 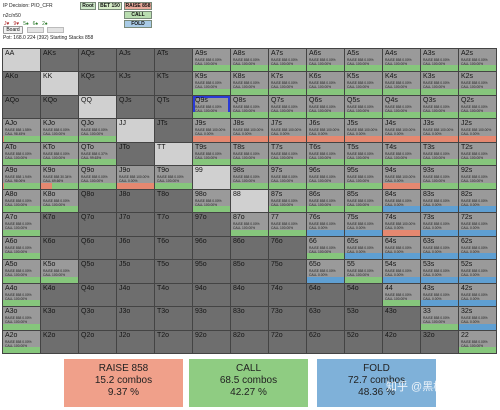 I want to click on hand-cell-92o: 92o, so click(x=211, y=341).